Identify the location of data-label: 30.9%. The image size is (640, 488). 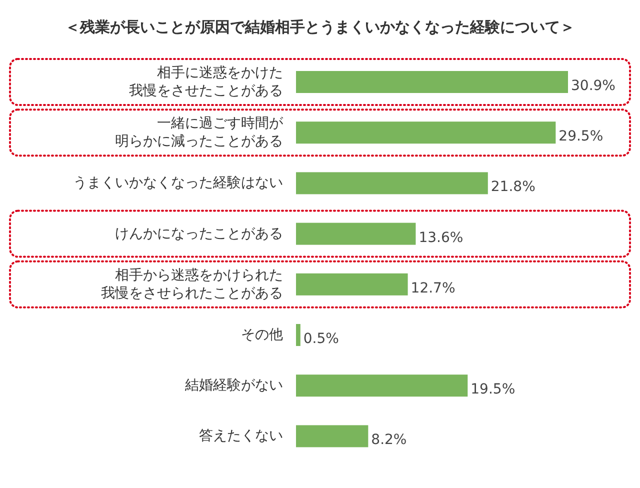
(593, 86).